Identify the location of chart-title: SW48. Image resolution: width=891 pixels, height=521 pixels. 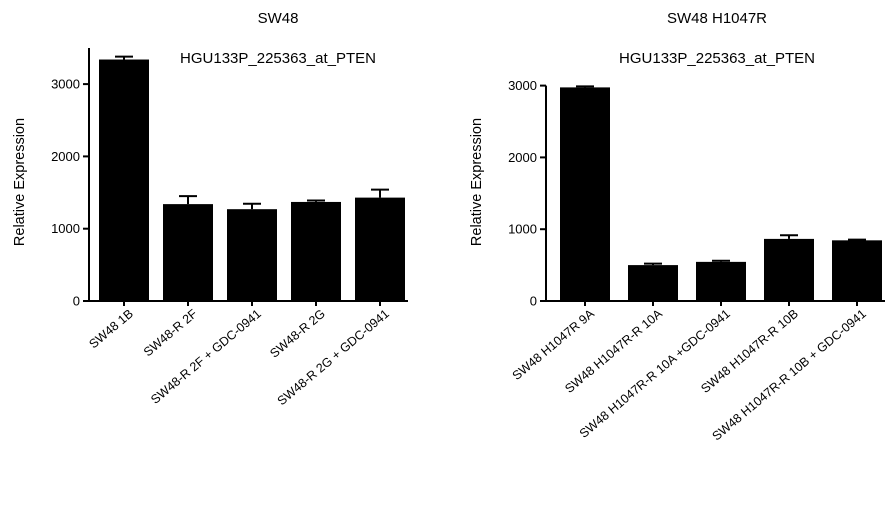
(278, 18).